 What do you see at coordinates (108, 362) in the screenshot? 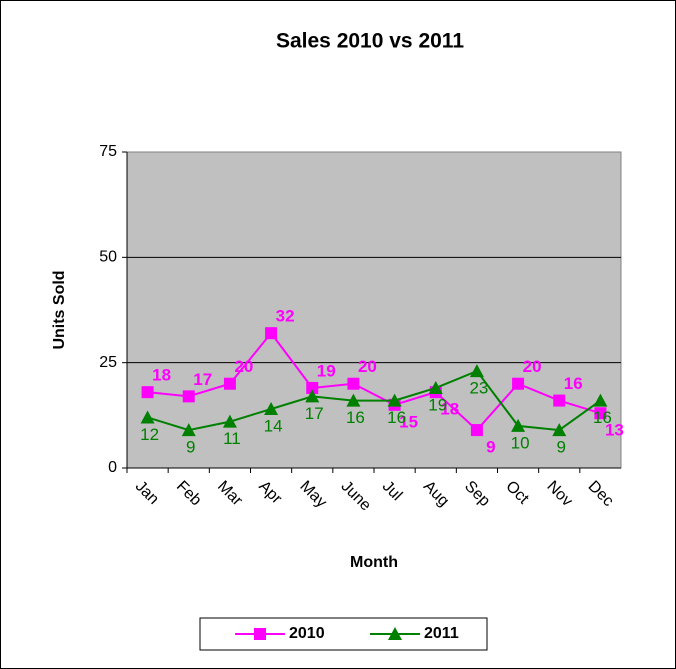
I see `y-tick-label: 25` at bounding box center [108, 362].